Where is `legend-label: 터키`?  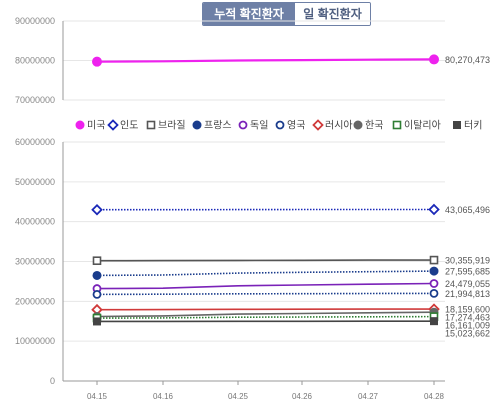 legend-label: 터키 is located at coordinates (473, 126).